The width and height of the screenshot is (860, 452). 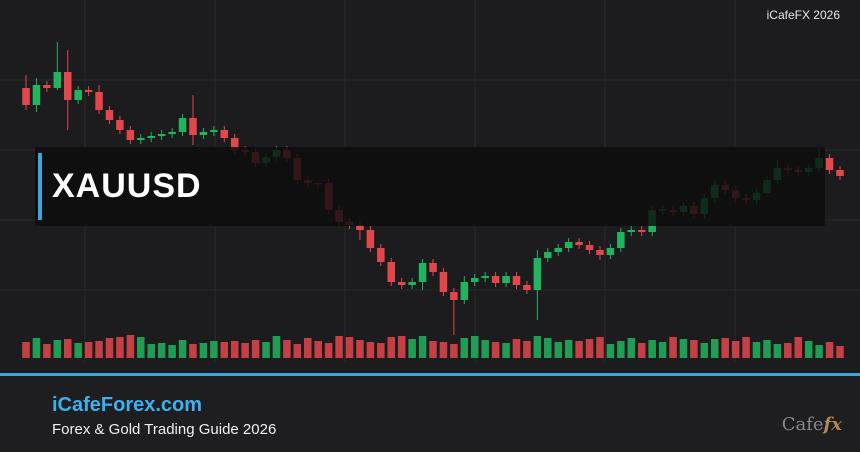 I want to click on logo: Cafefx, so click(x=812, y=424).